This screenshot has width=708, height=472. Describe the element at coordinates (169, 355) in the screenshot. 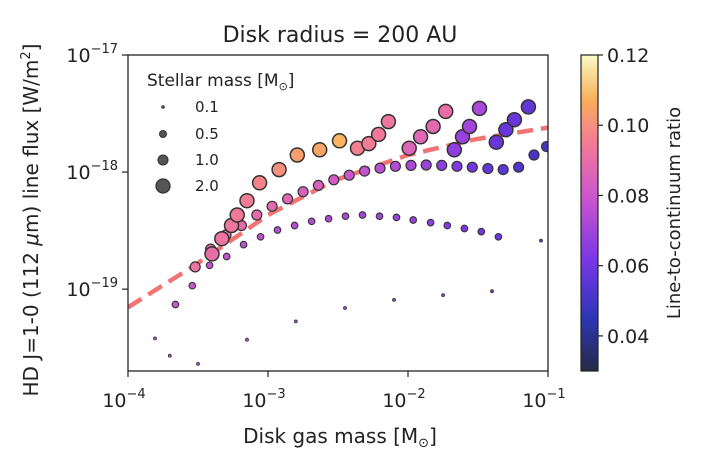

I see `point-mstar-0.1-1` at that location.